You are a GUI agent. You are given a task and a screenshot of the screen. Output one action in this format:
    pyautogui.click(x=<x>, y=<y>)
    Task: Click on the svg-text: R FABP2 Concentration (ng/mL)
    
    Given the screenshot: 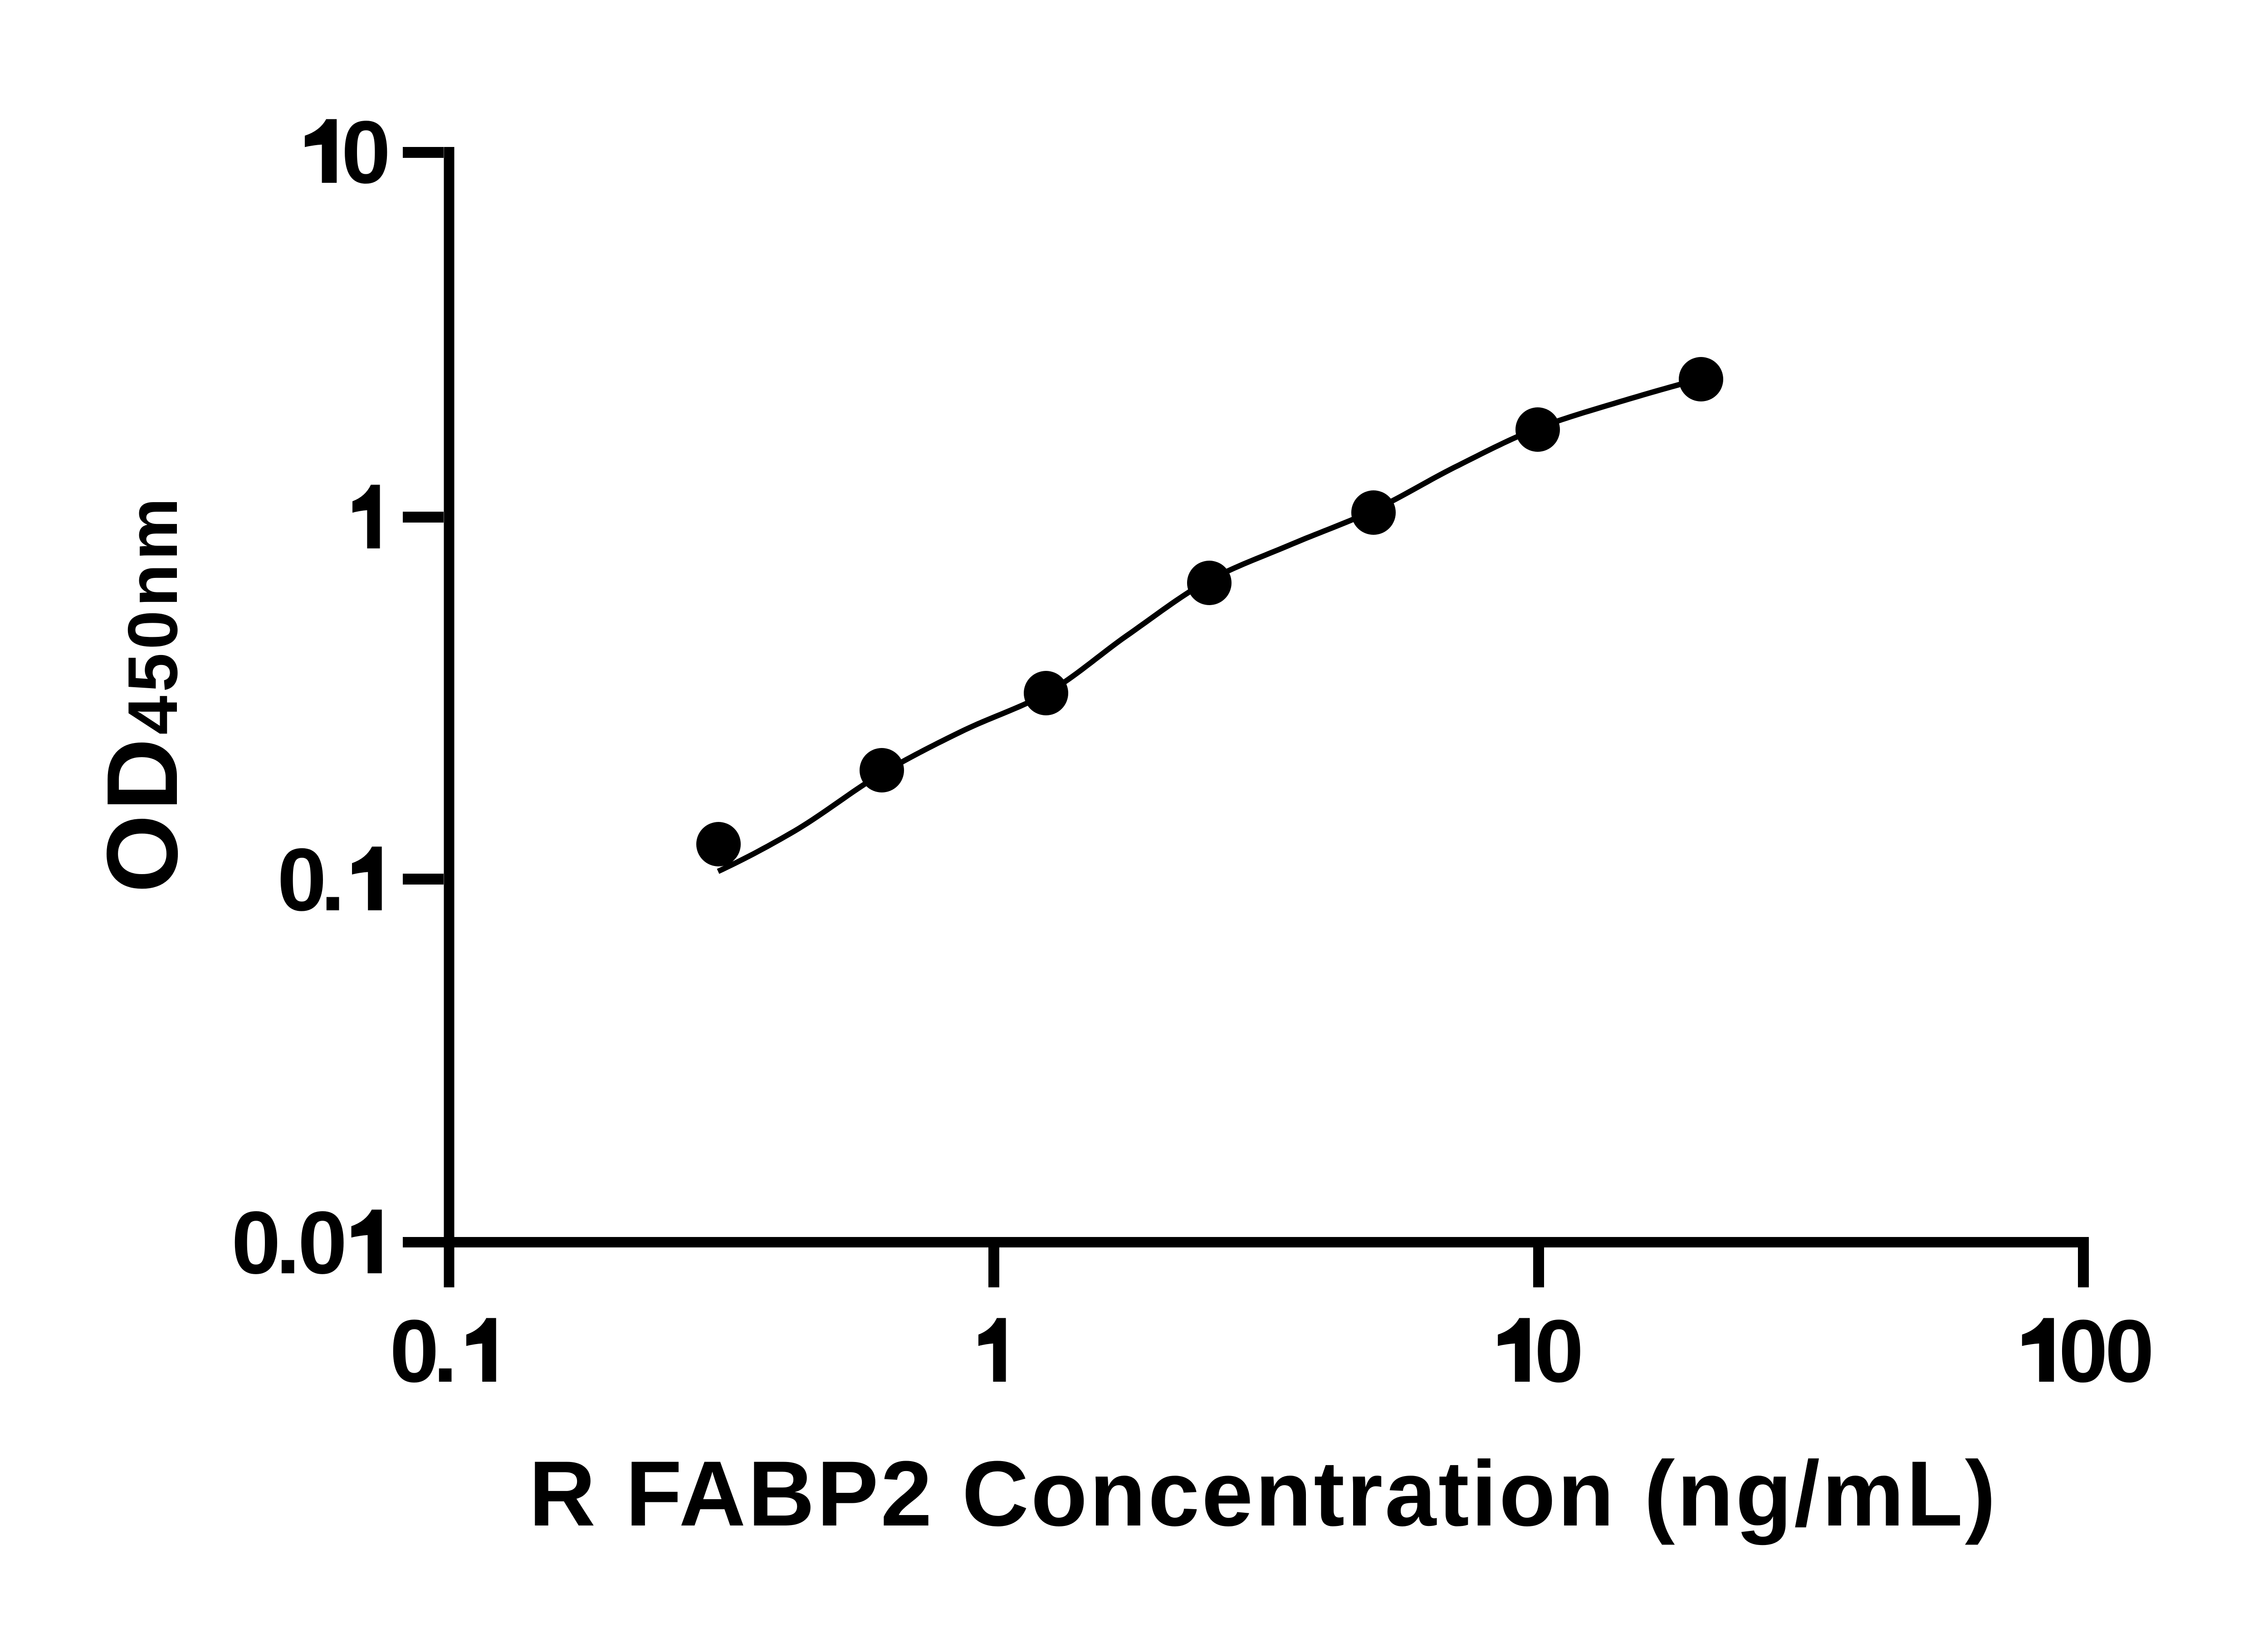 What is the action you would take?
    pyautogui.click(x=1264, y=1493)
    